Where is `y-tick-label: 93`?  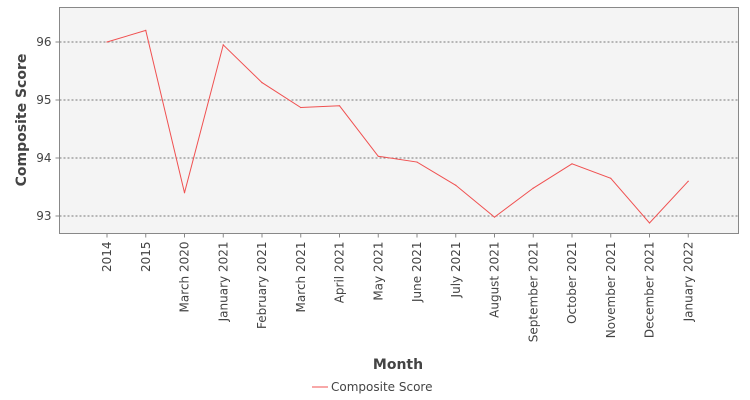
y-tick-label: 93 is located at coordinates (43, 216).